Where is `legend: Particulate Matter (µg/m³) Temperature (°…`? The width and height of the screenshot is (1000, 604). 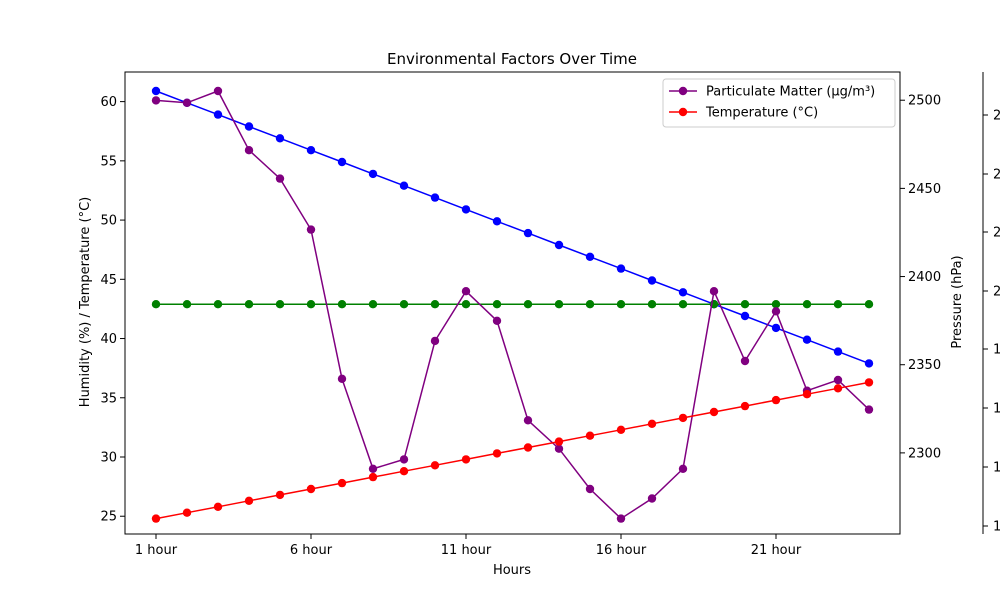
legend: Particulate Matter (µg/m³) Temperature (°… is located at coordinates (779, 103).